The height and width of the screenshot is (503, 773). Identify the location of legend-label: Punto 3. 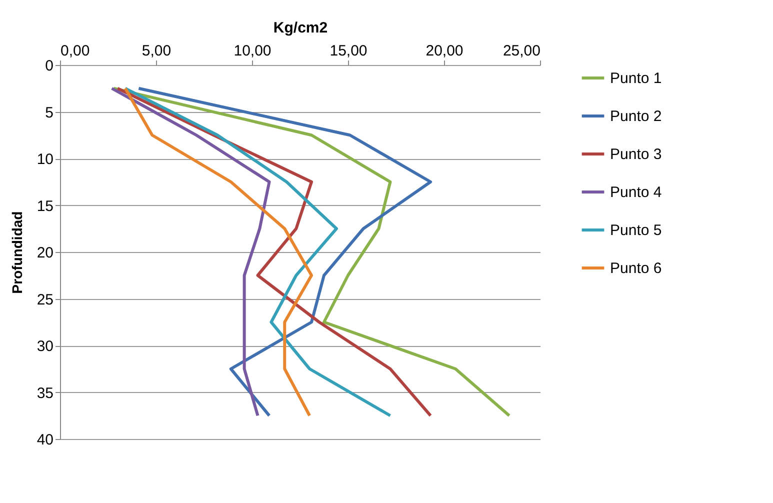
(636, 154).